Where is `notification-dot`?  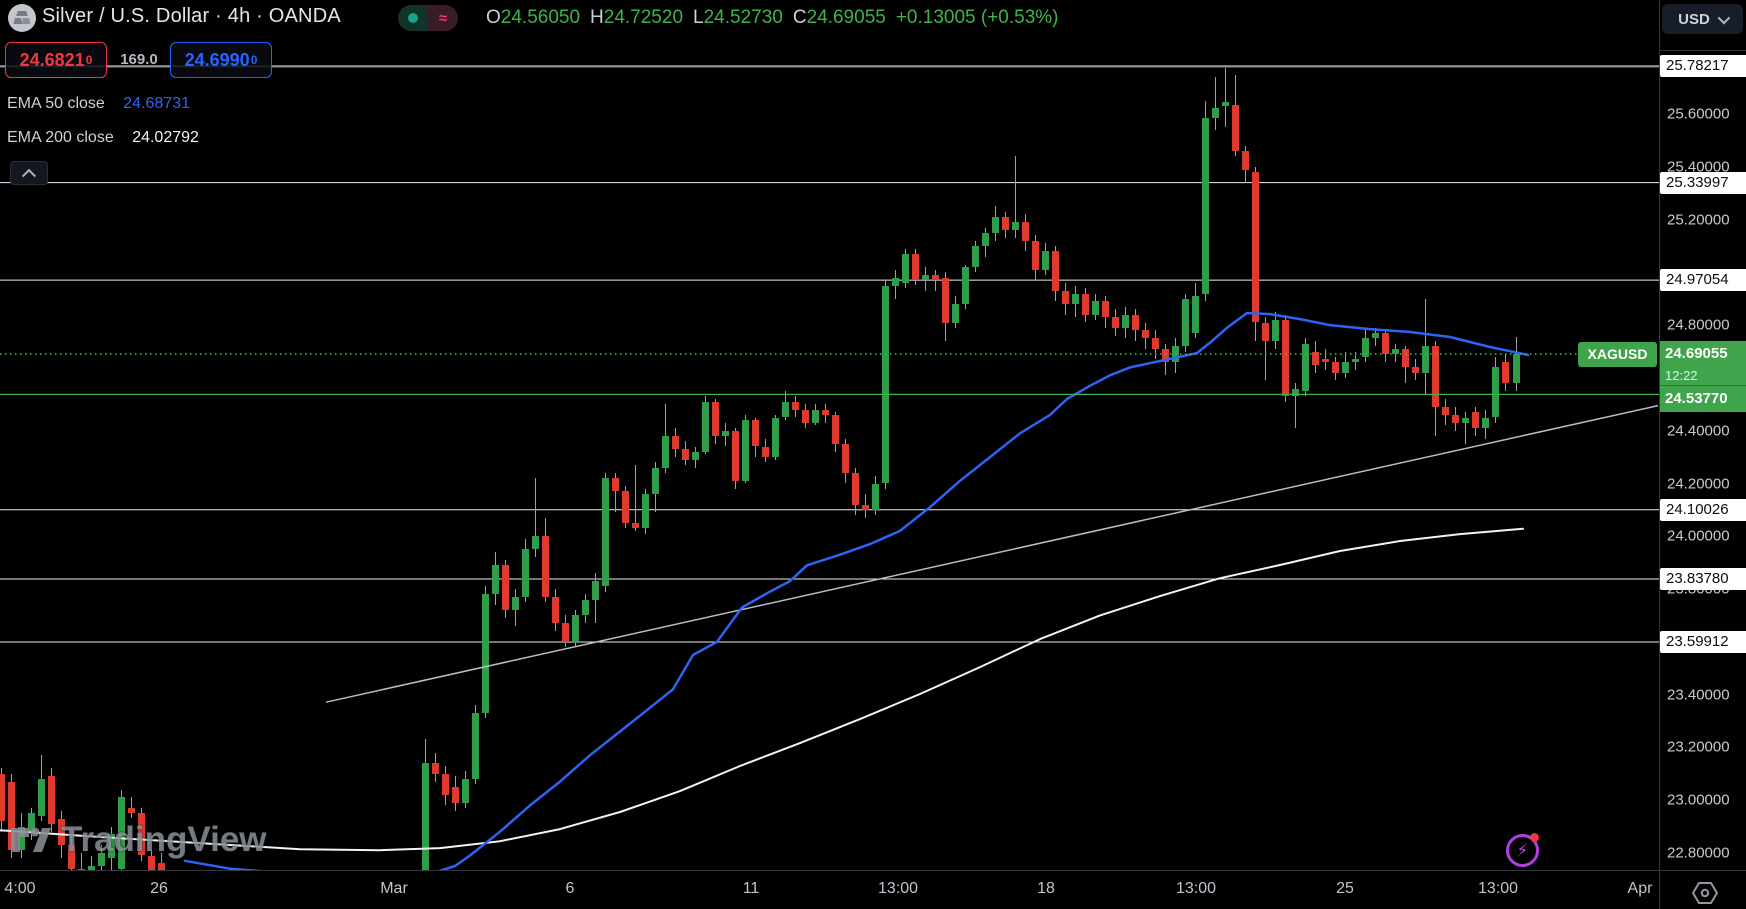 notification-dot is located at coordinates (1534, 837).